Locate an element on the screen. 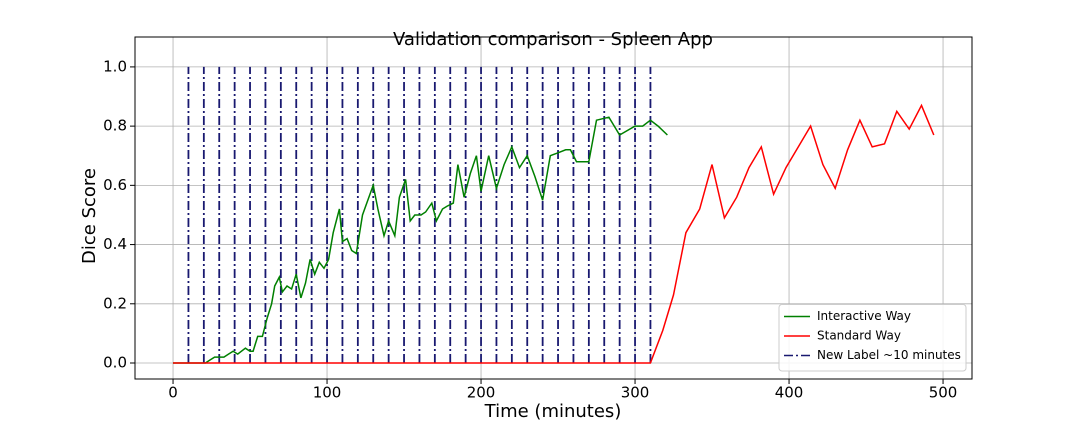  y-tick-label: 1.0 is located at coordinates (115, 66).